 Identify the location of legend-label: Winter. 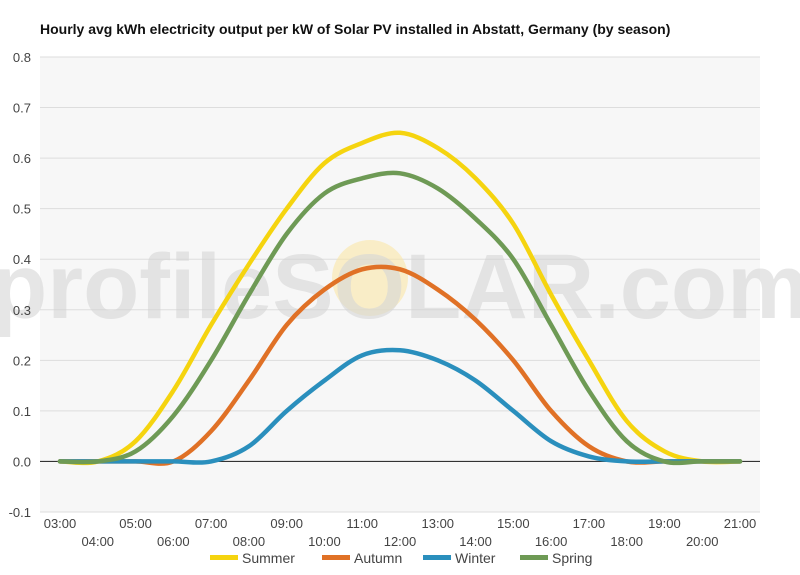
(475, 558).